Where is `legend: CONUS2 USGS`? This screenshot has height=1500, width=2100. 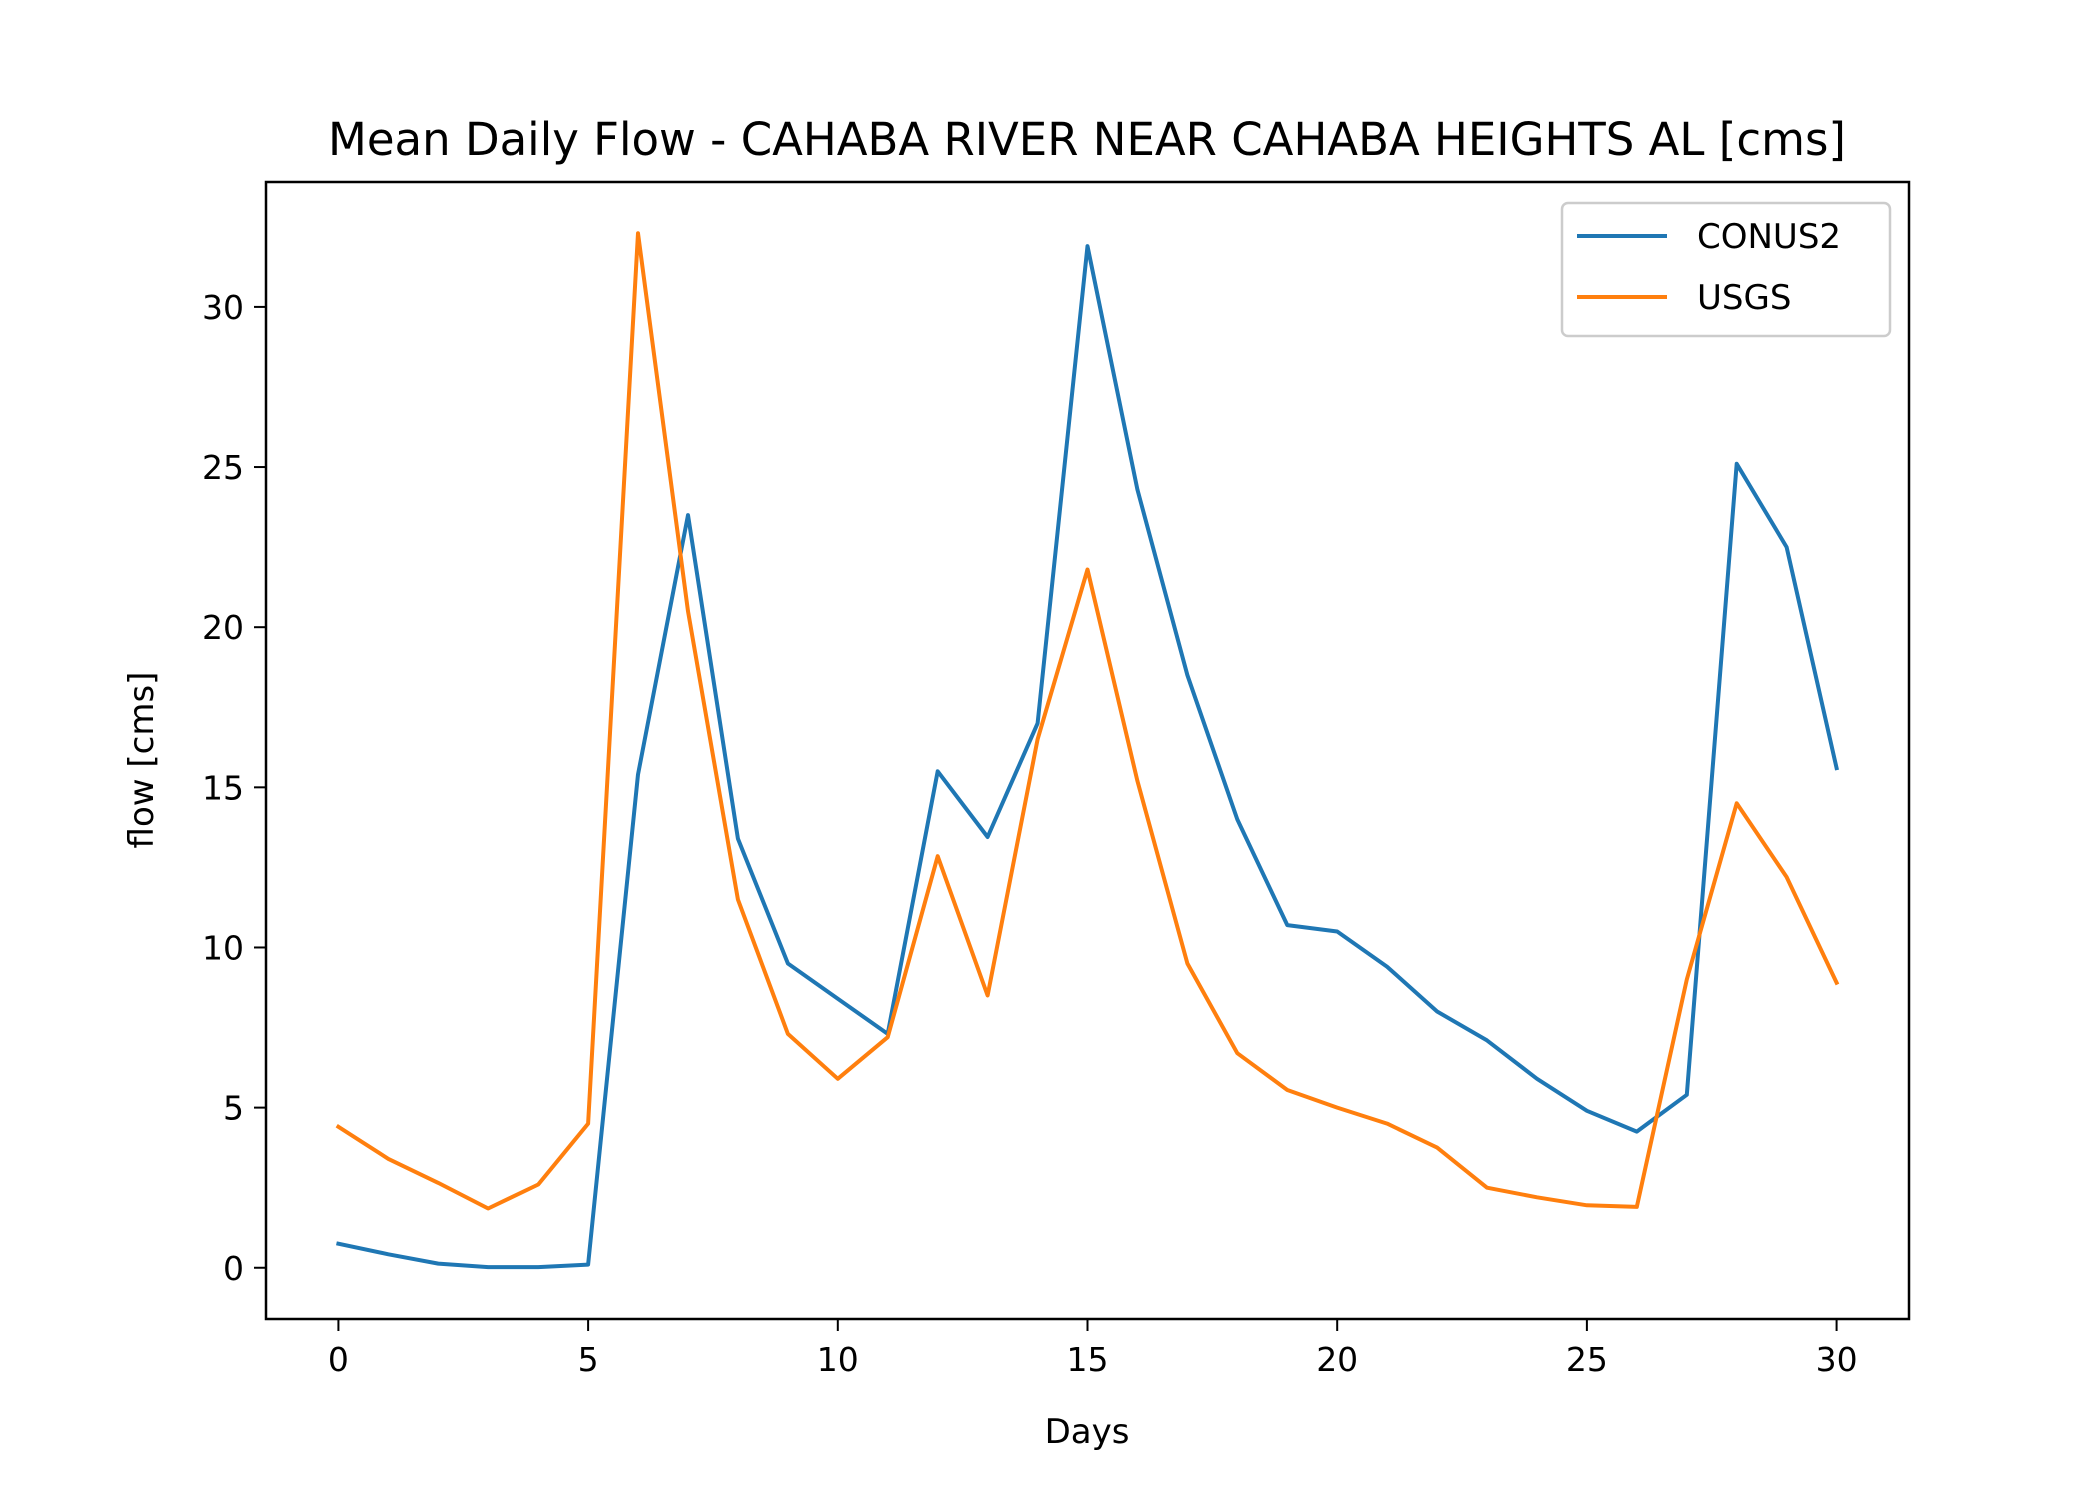 legend: CONUS2 USGS is located at coordinates (1726, 269).